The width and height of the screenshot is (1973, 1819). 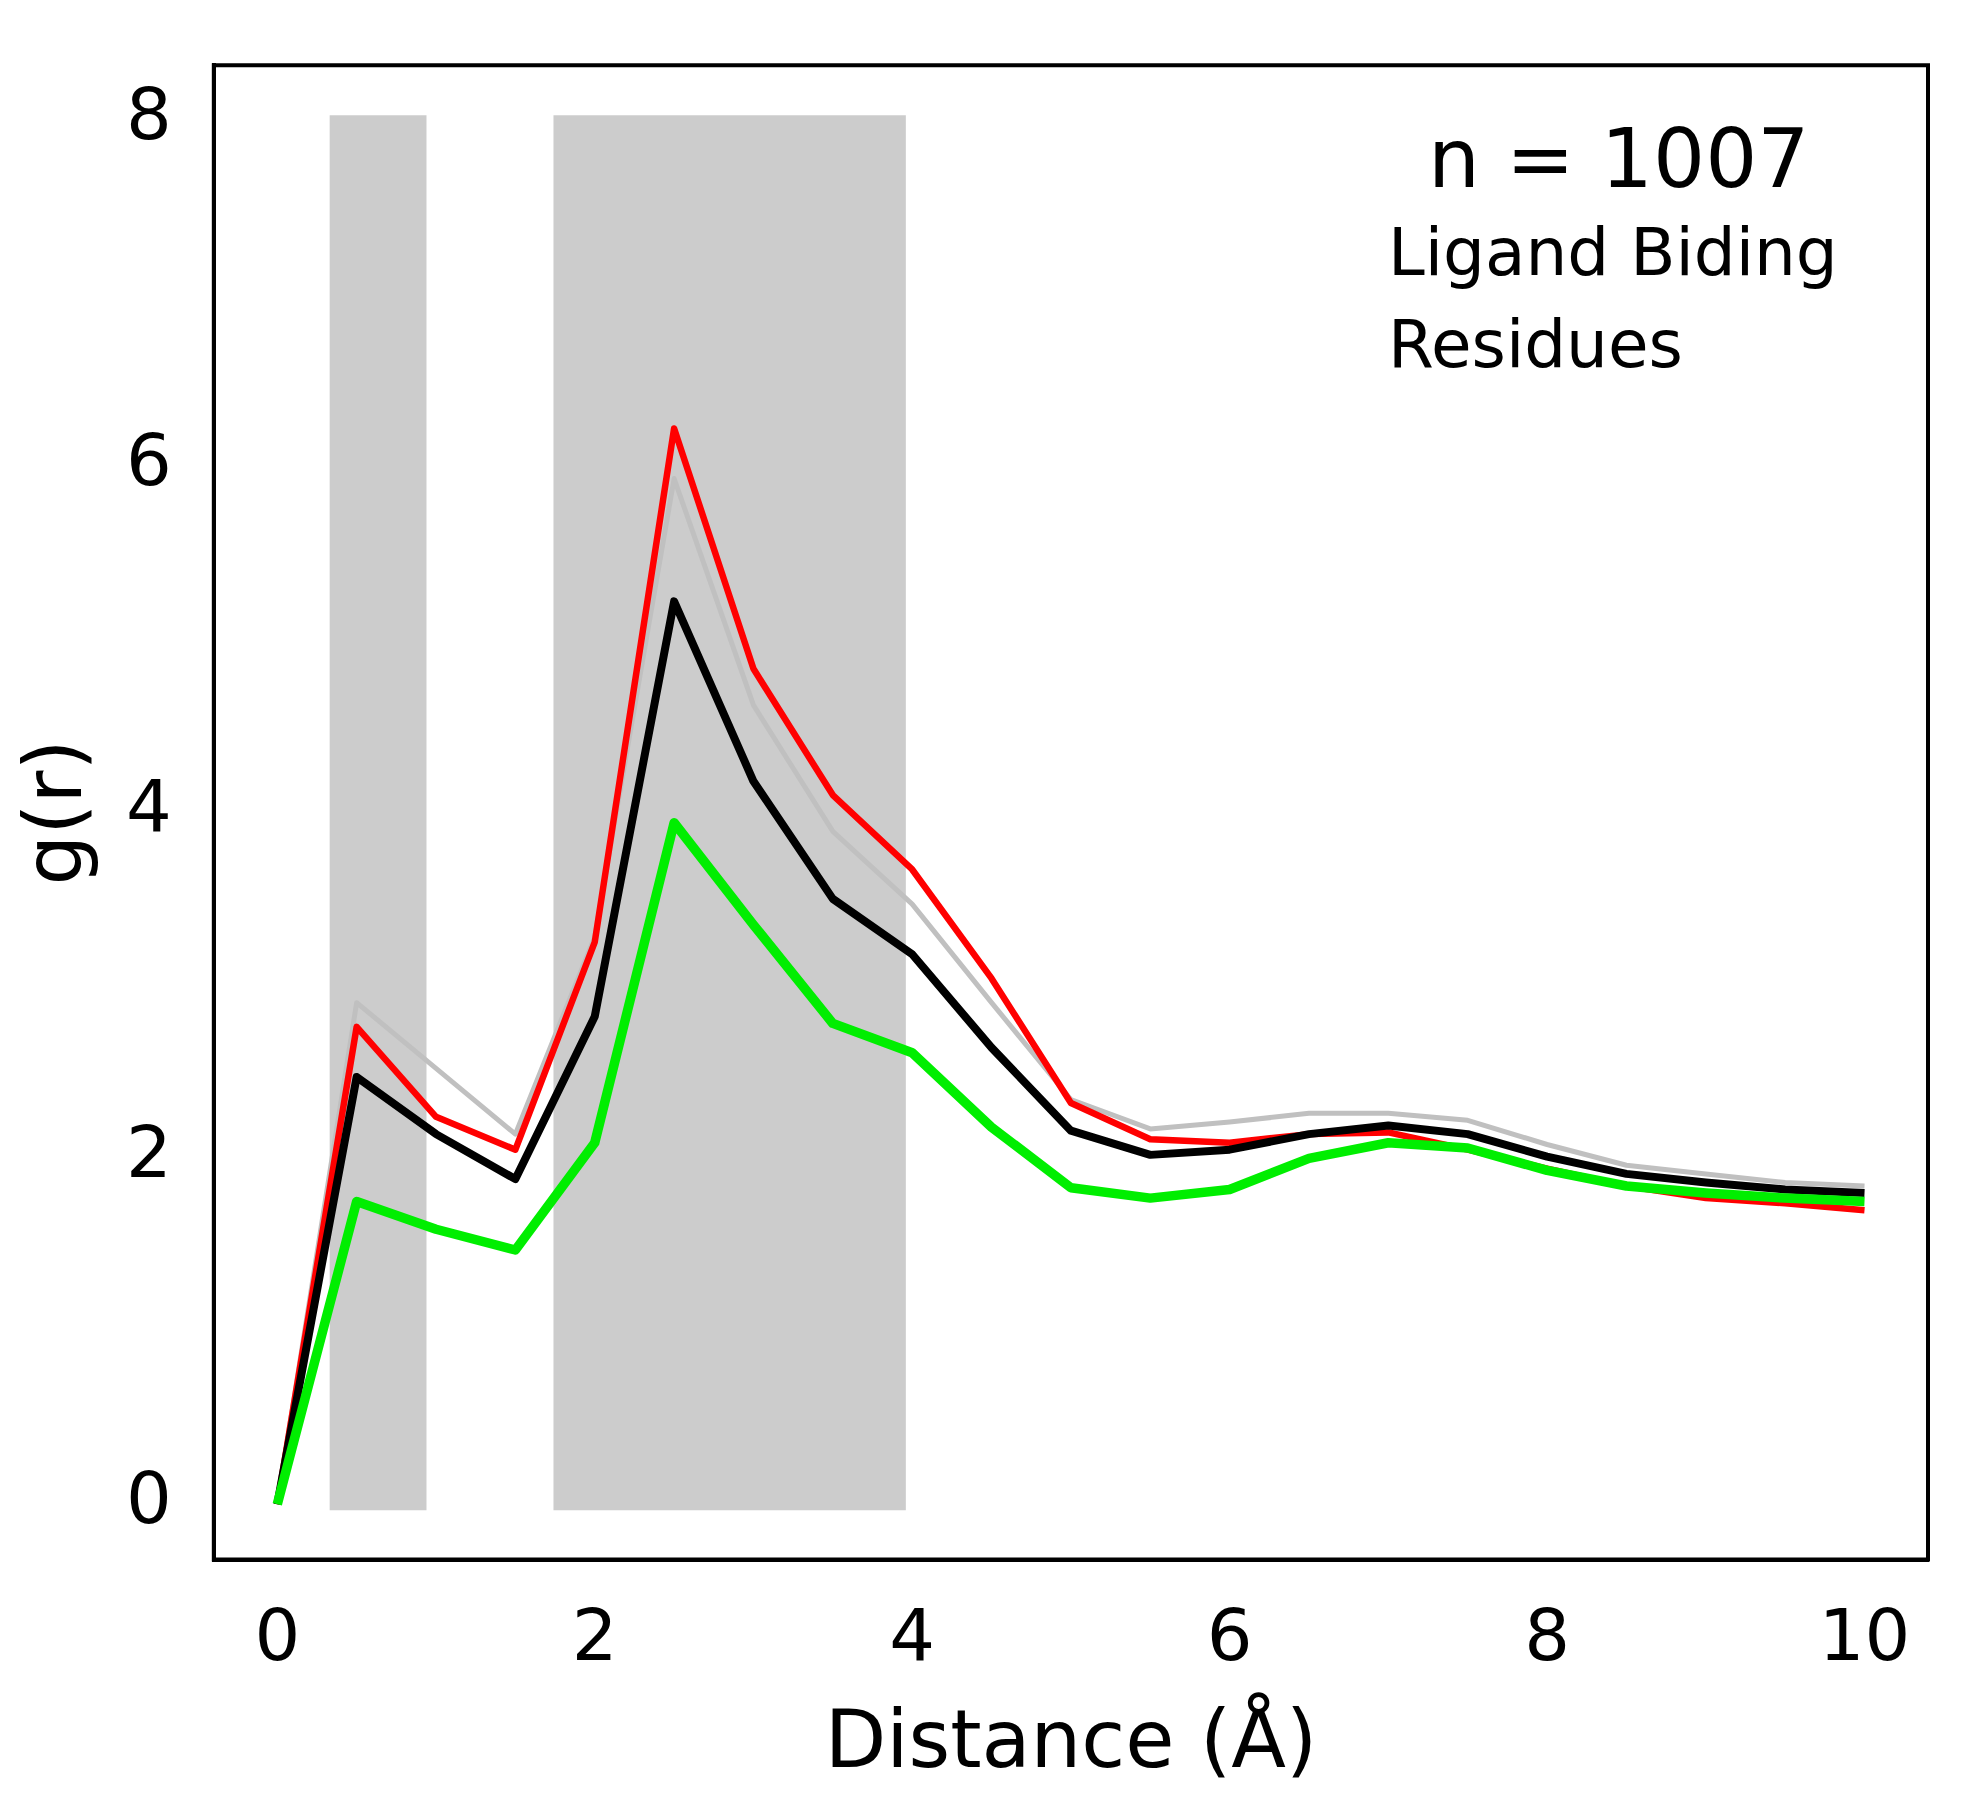 I want to click on x-tick-label: 6, so click(x=1229, y=1634).